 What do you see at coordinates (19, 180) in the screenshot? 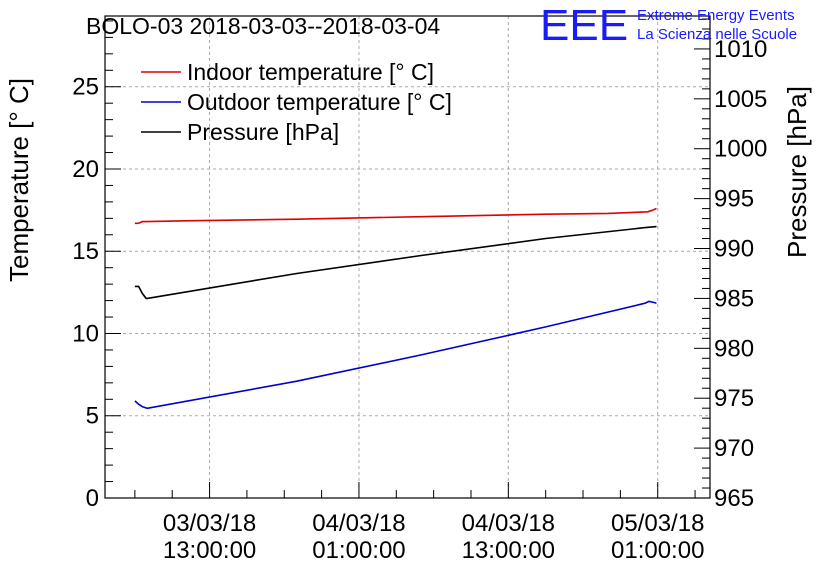
I see `y-axis-label: Temperature [° C]` at bounding box center [19, 180].